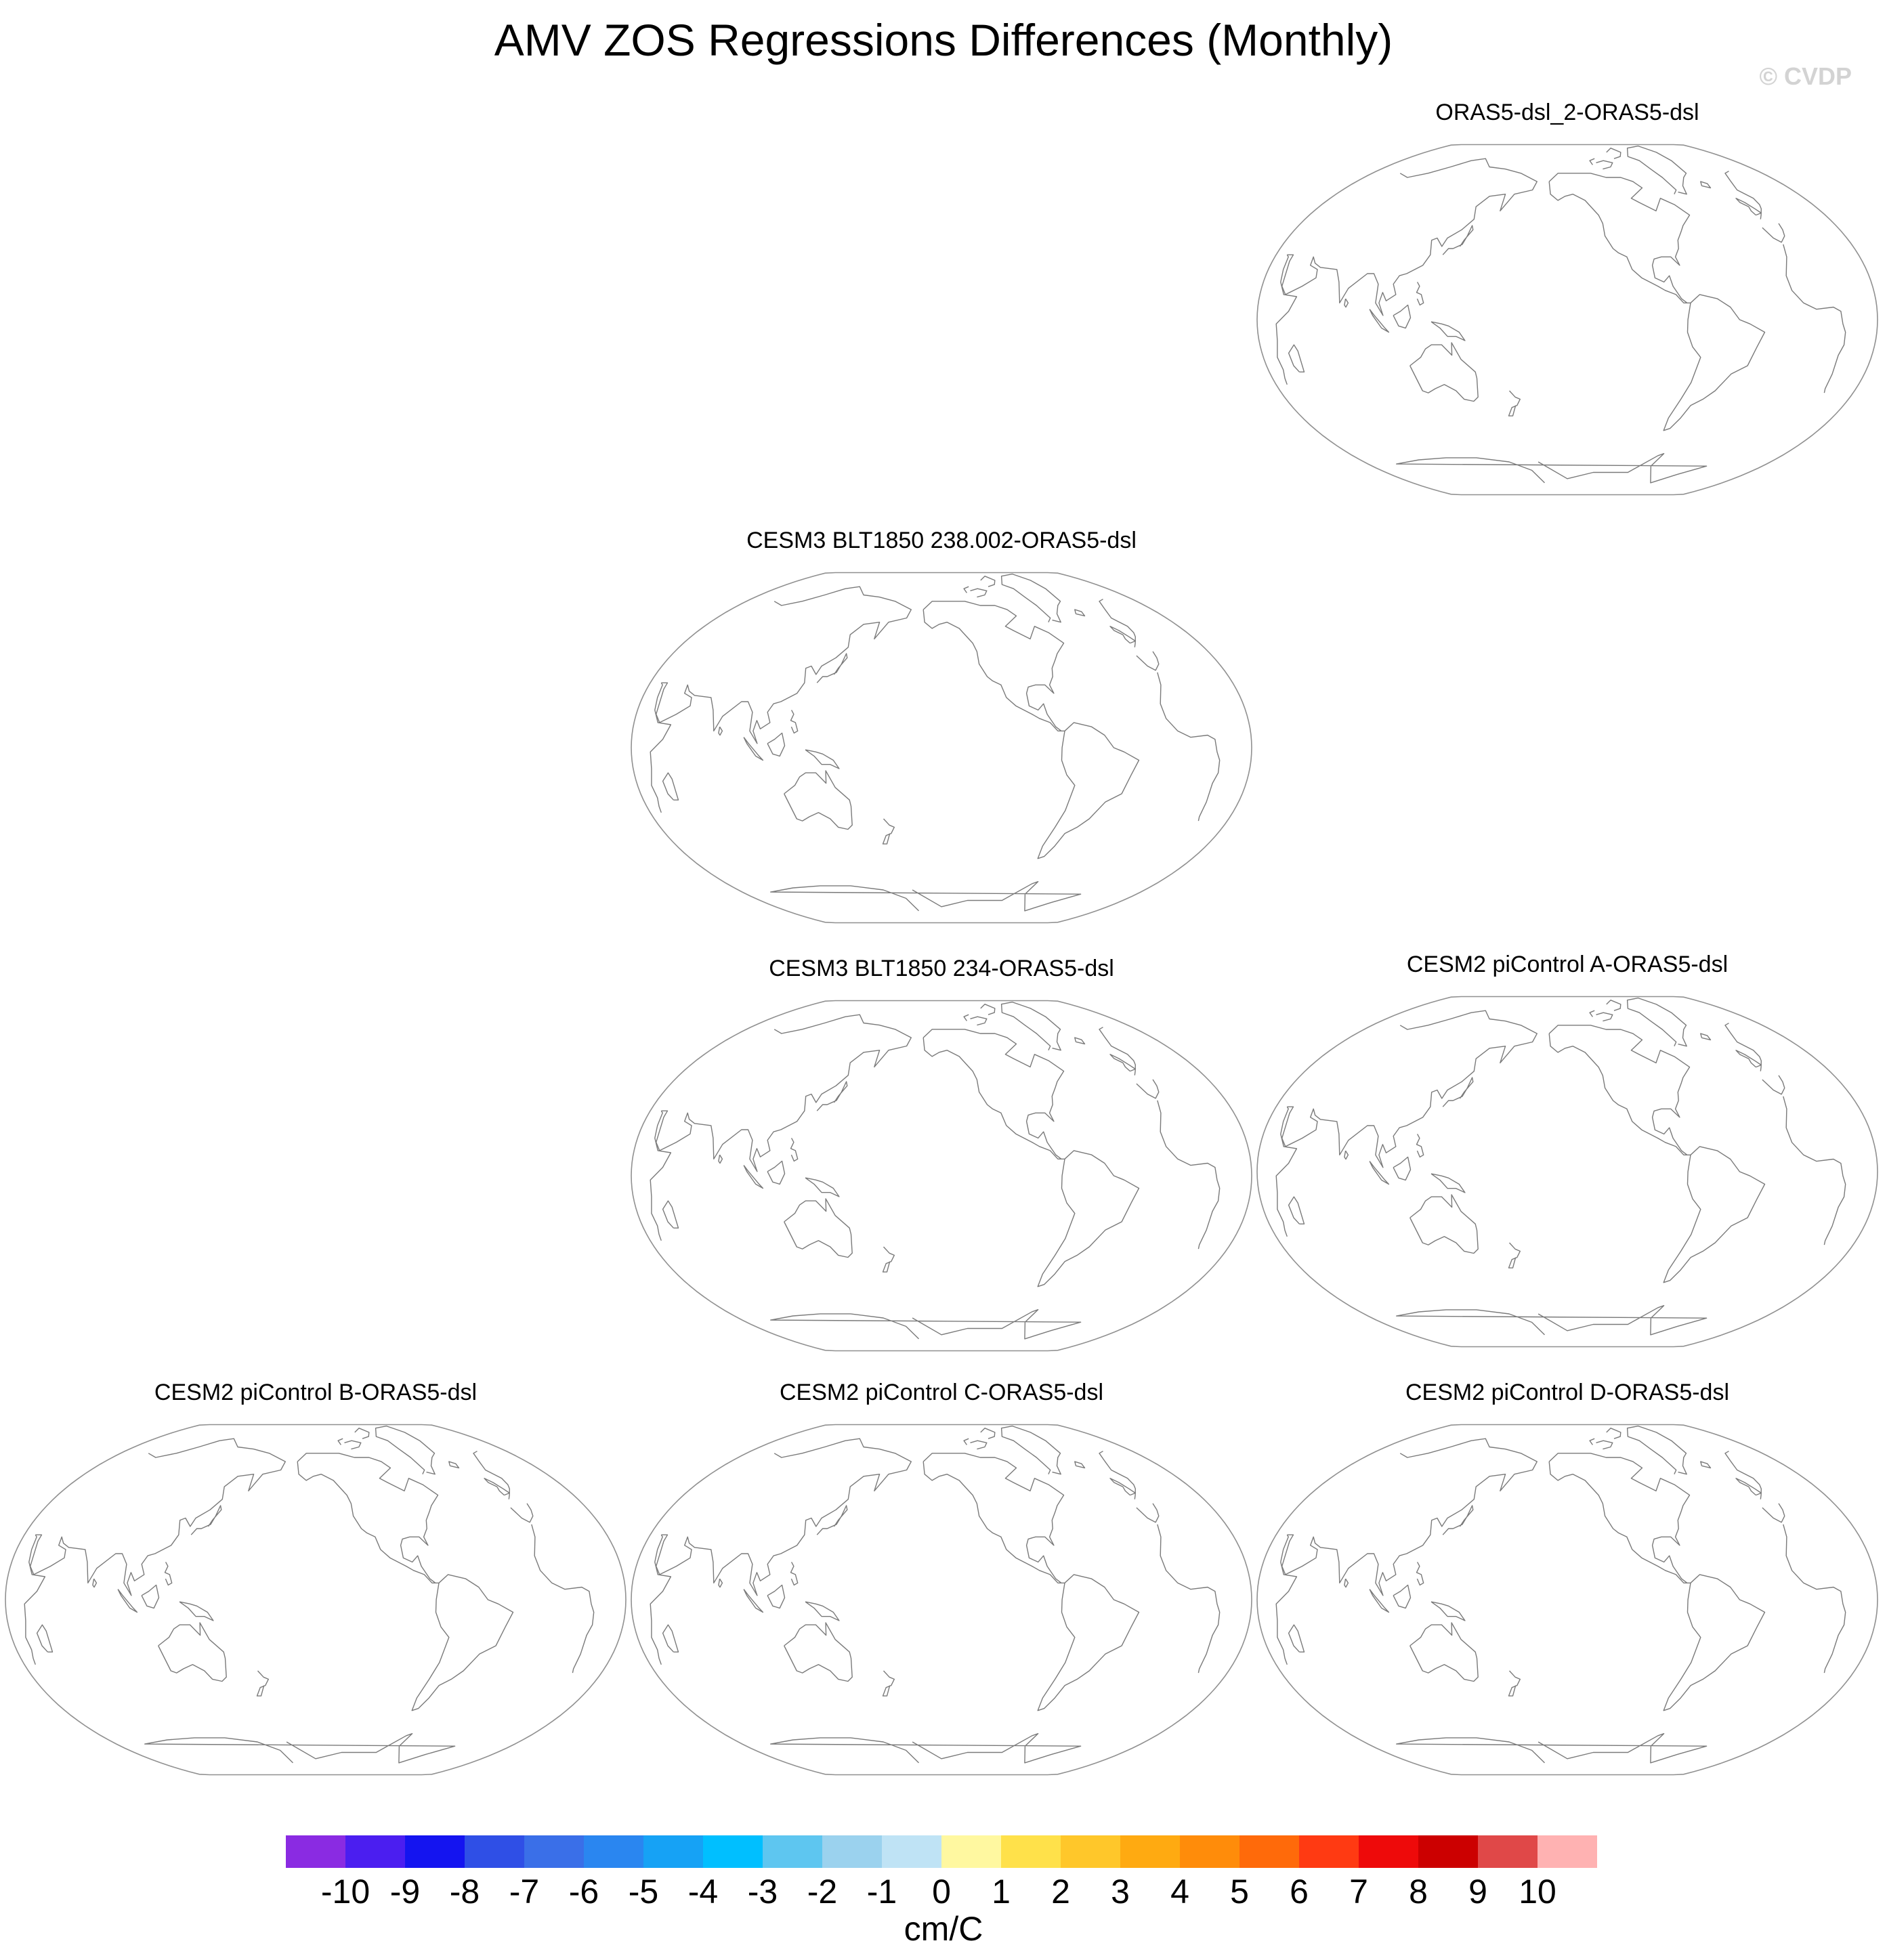 This screenshot has width=1887, height=1960. What do you see at coordinates (944, 1929) in the screenshot?
I see `colorbar-units: cm/C` at bounding box center [944, 1929].